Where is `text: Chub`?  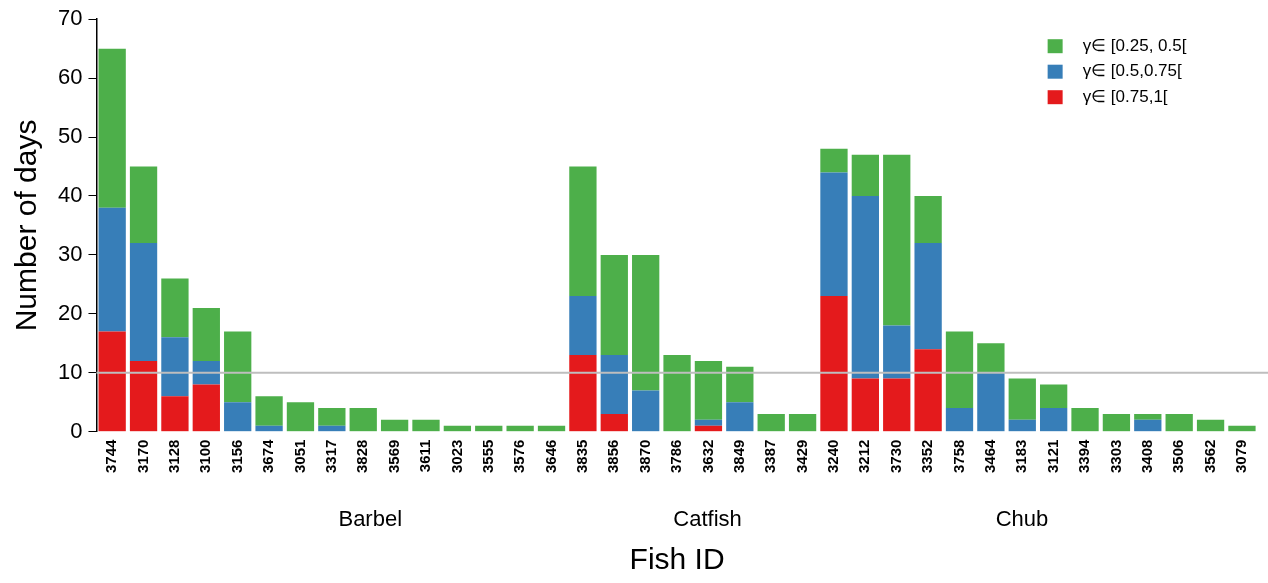
text: Chub is located at coordinates (1022, 518).